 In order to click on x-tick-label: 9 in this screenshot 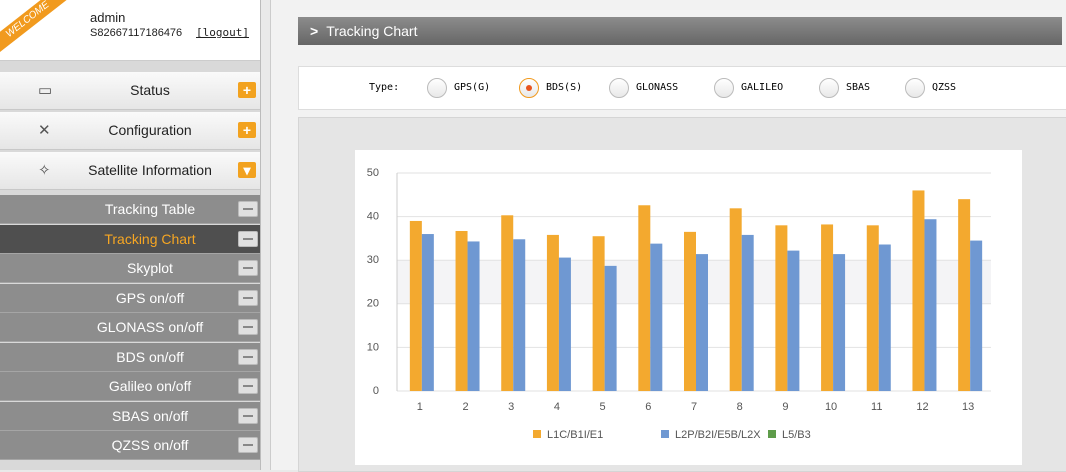, I will do `click(785, 407)`.